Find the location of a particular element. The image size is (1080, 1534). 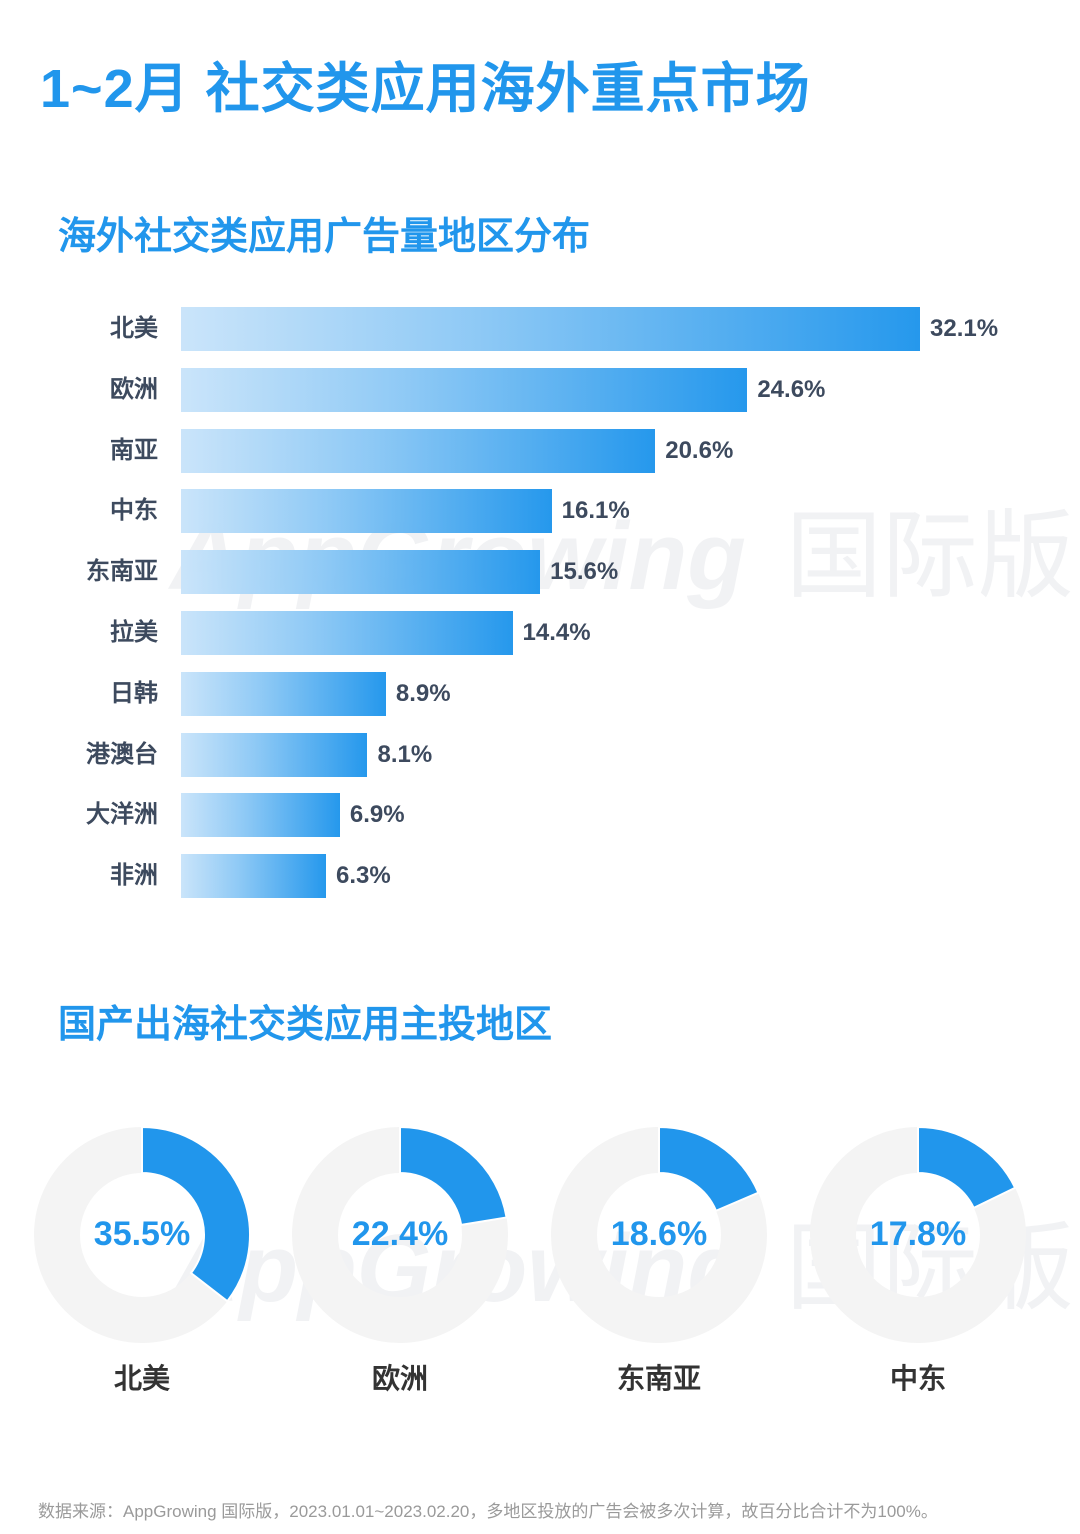

bar-row: 北美 32.1% is located at coordinates (540, 329).